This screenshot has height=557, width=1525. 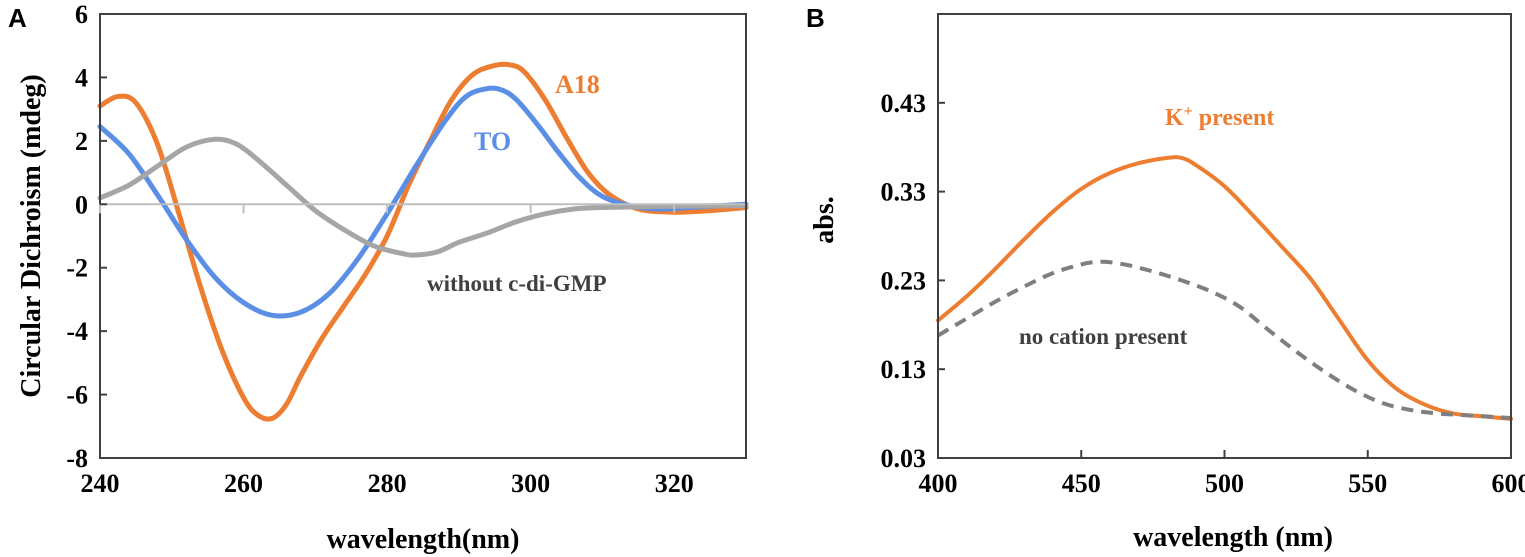 What do you see at coordinates (81, 141) in the screenshot?
I see `y-tick-label: 2` at bounding box center [81, 141].